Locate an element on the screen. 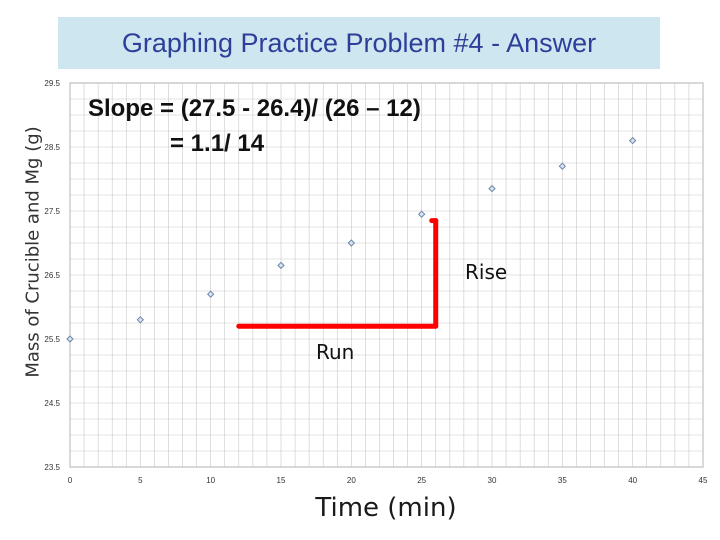 This screenshot has width=720, height=540. y-tick-label: 29.5 is located at coordinates (52, 83).